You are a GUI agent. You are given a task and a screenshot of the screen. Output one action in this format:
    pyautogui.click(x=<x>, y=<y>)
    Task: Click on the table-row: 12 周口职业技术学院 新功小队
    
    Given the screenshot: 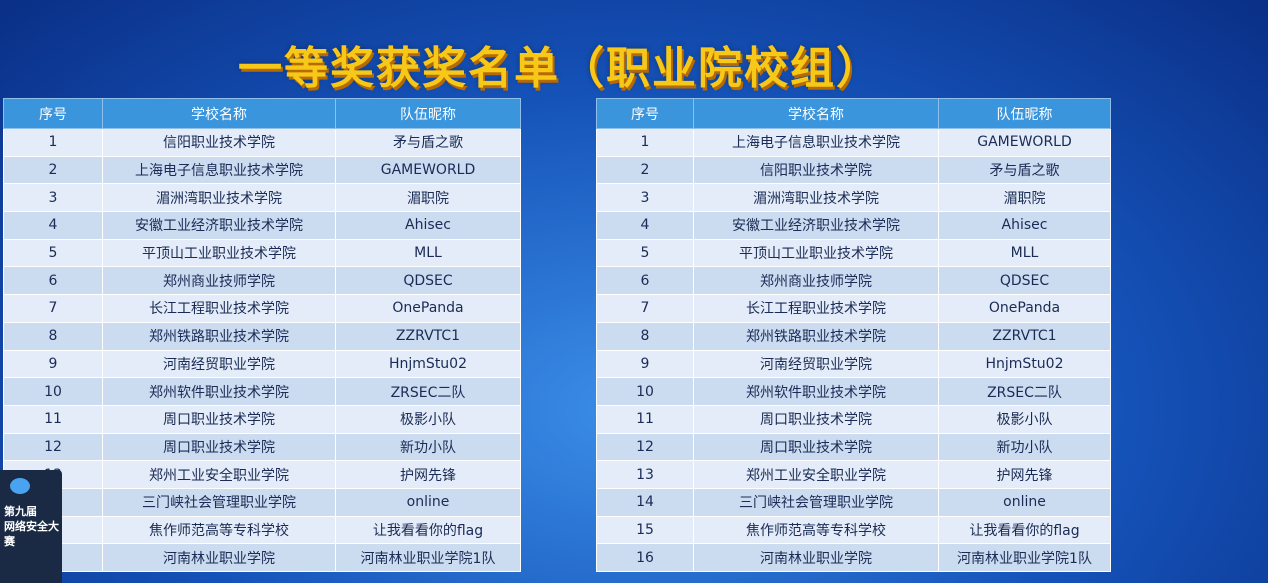 What is the action you would take?
    pyautogui.click(x=853, y=447)
    